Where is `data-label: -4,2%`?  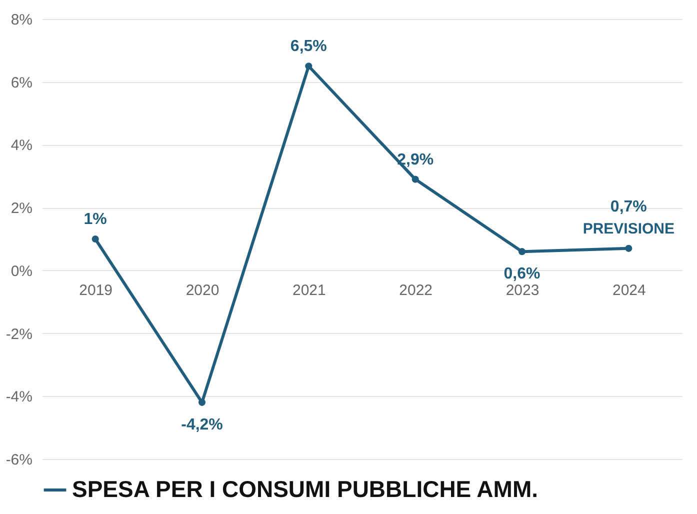
data-label: -4,2% is located at coordinates (202, 425).